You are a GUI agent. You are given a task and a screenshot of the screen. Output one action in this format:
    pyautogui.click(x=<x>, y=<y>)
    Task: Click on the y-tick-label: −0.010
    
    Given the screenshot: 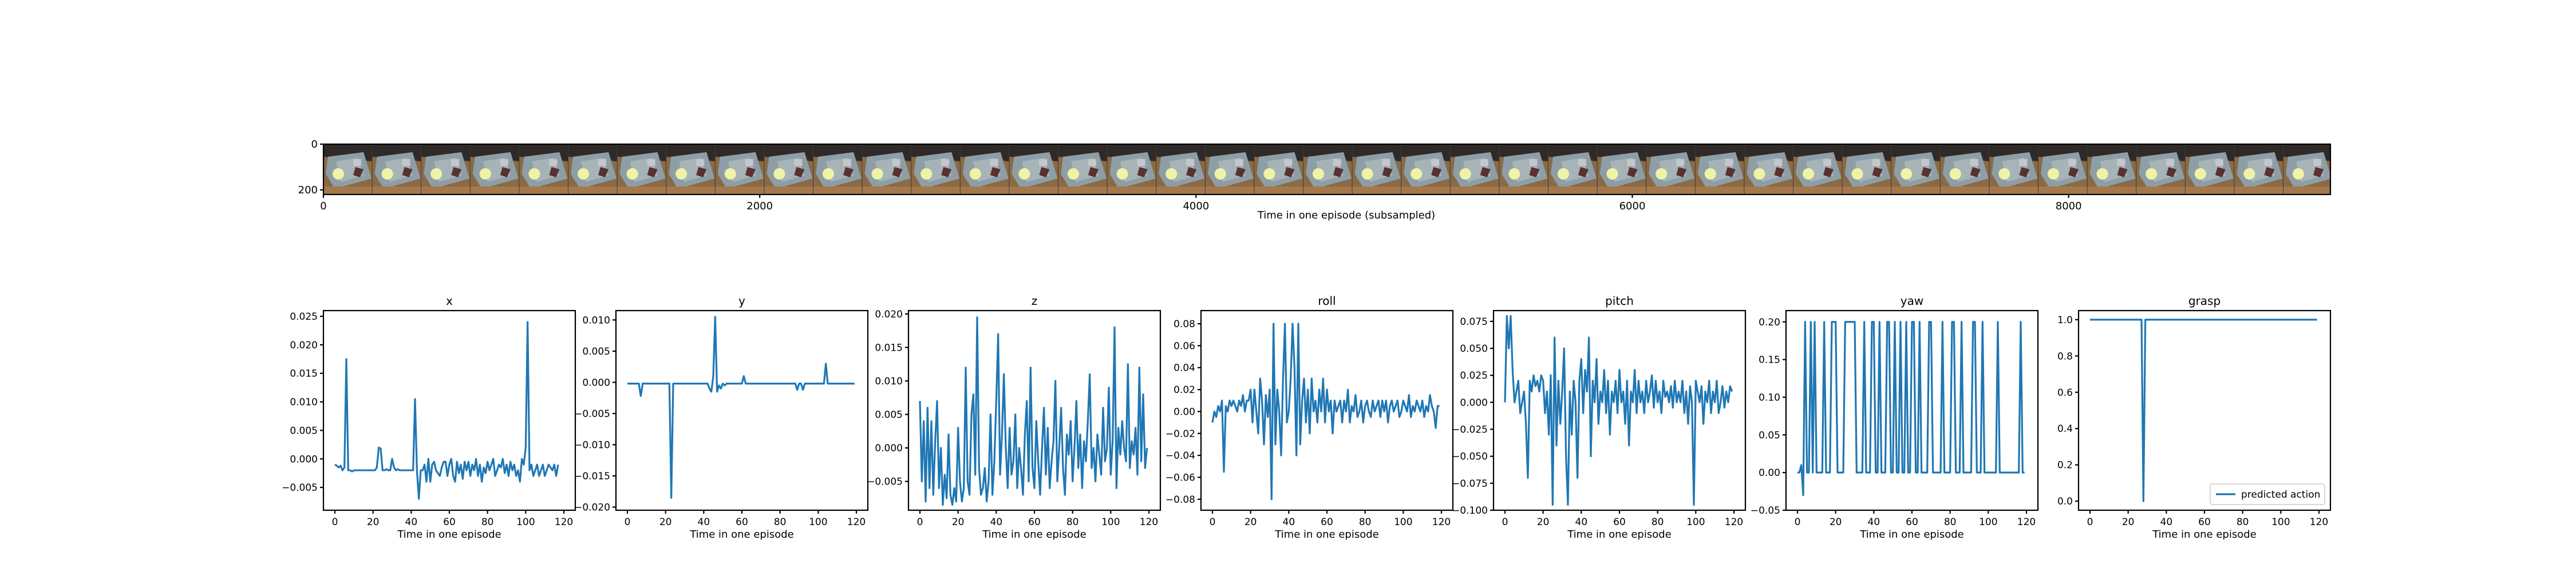 What is the action you would take?
    pyautogui.click(x=592, y=445)
    